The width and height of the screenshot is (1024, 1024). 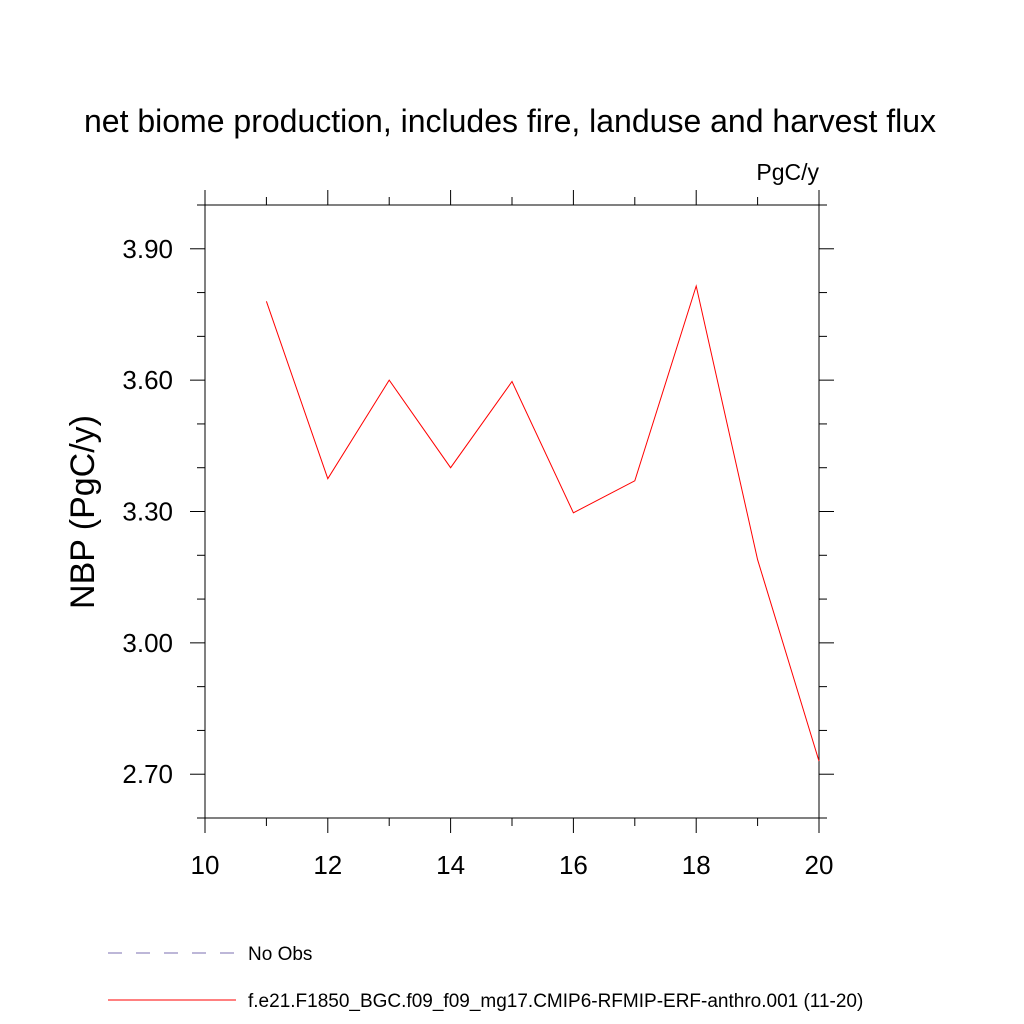 I want to click on y-tick-label: 3.00, so click(x=147, y=643).